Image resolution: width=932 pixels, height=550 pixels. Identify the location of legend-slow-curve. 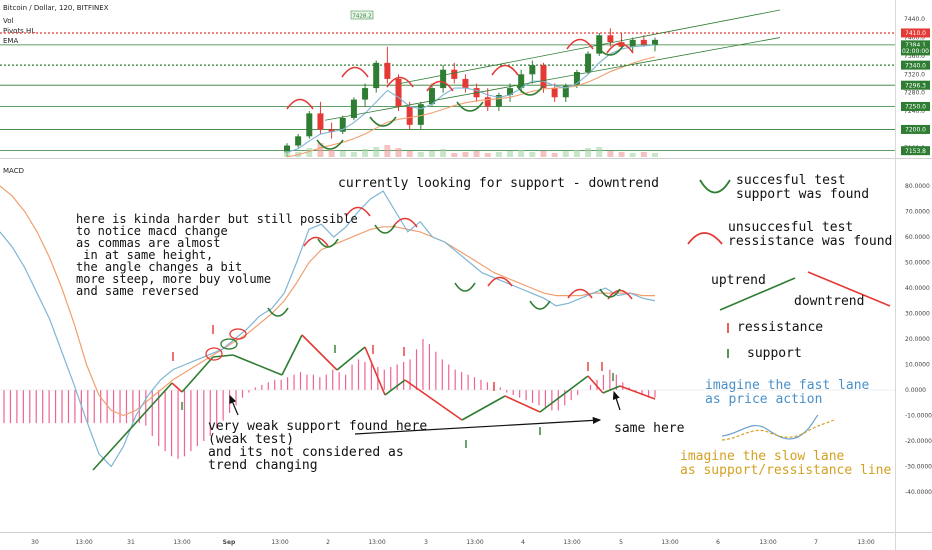
(778, 430).